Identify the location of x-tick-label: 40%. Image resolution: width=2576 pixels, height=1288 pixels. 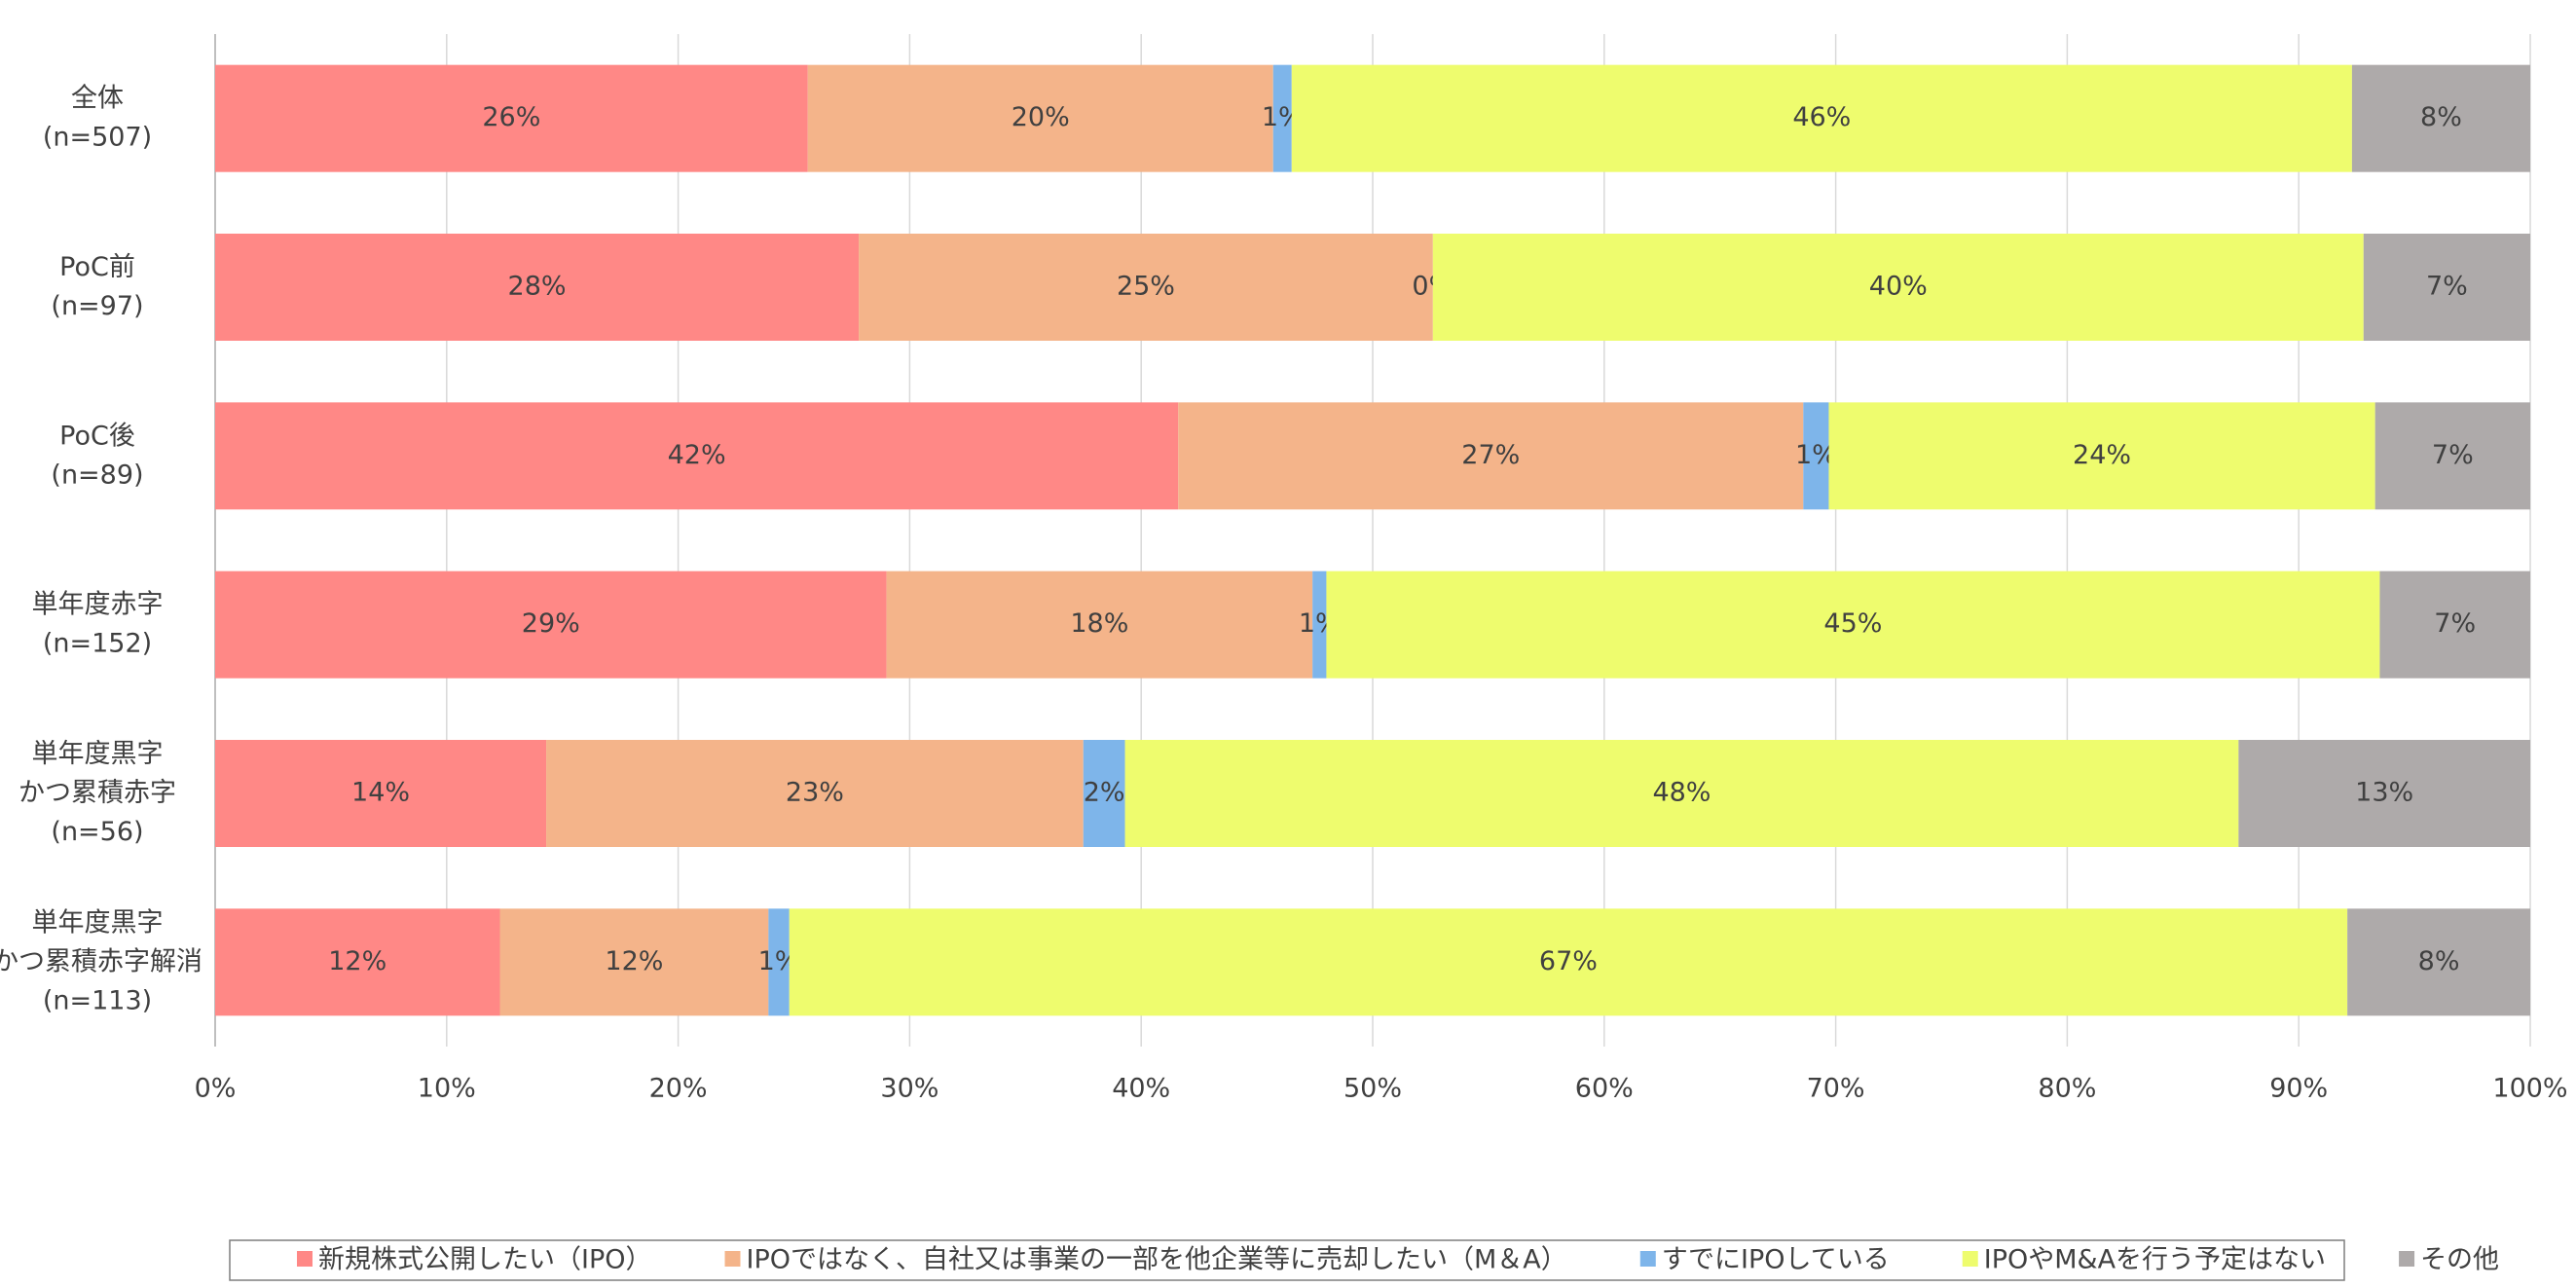
(1141, 1089).